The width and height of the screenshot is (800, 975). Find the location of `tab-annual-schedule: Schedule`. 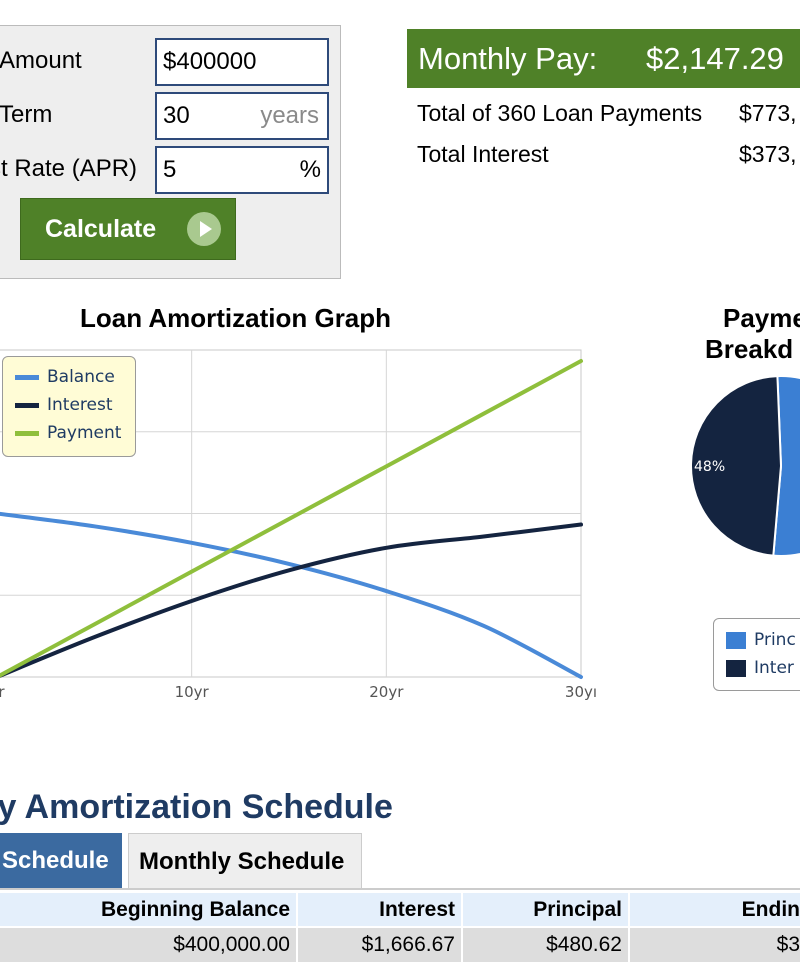

tab-annual-schedule: Schedule is located at coordinates (61, 861).